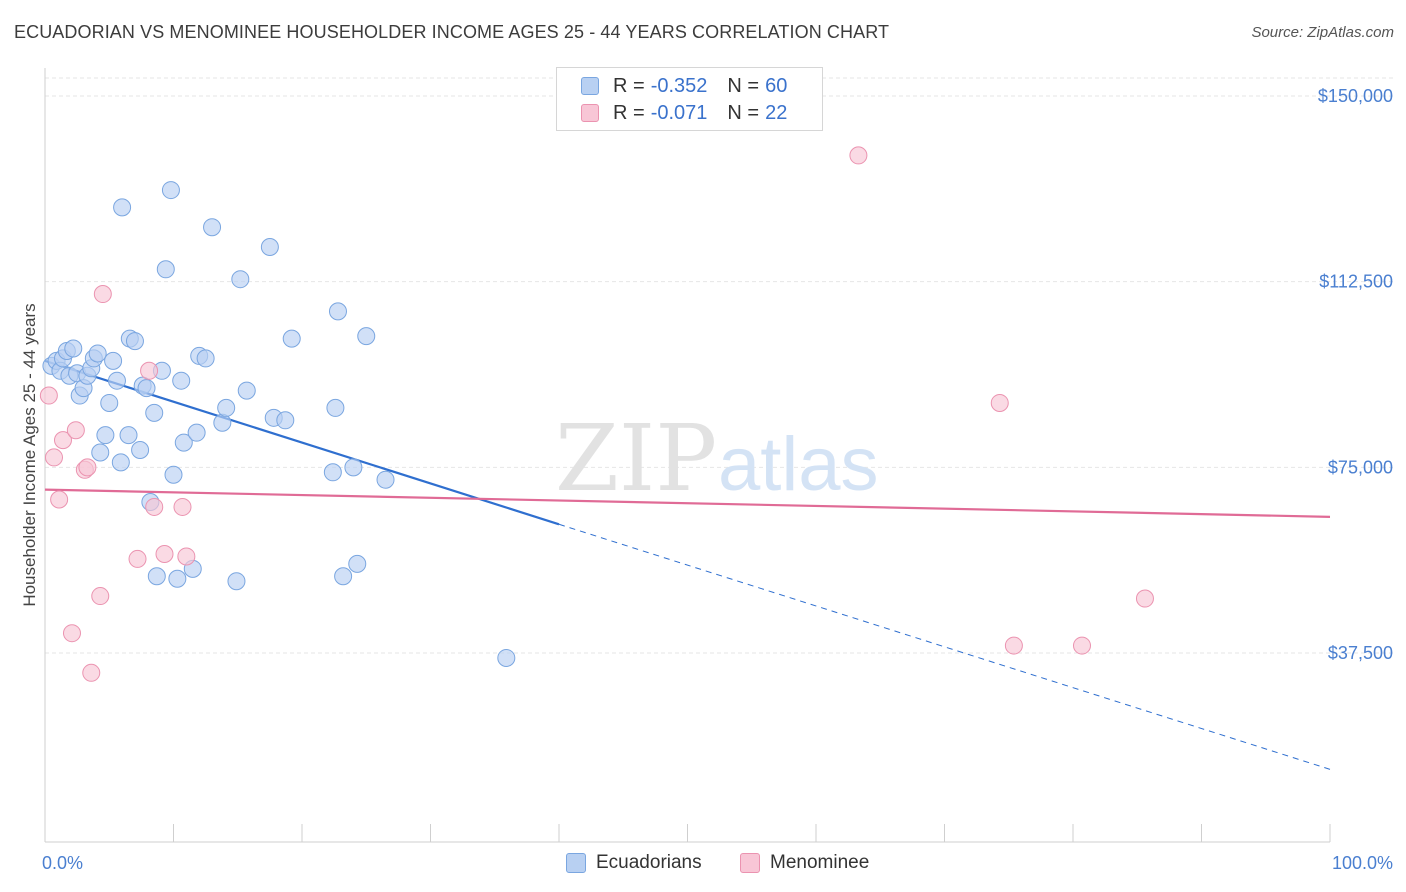 The image size is (1406, 892). What do you see at coordinates (636, 458) in the screenshot?
I see `watermark-zip: ZIP` at bounding box center [636, 458].